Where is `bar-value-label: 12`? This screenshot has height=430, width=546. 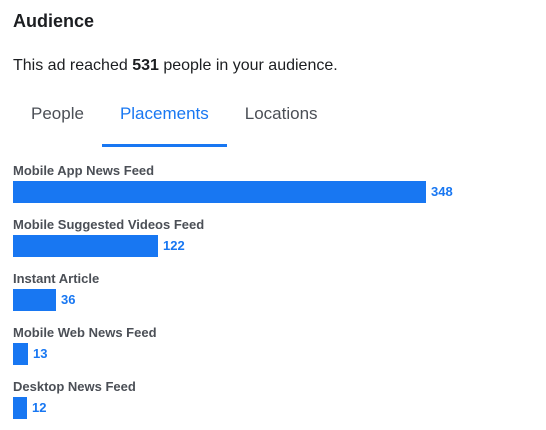
bar-value-label: 12 is located at coordinates (39, 407).